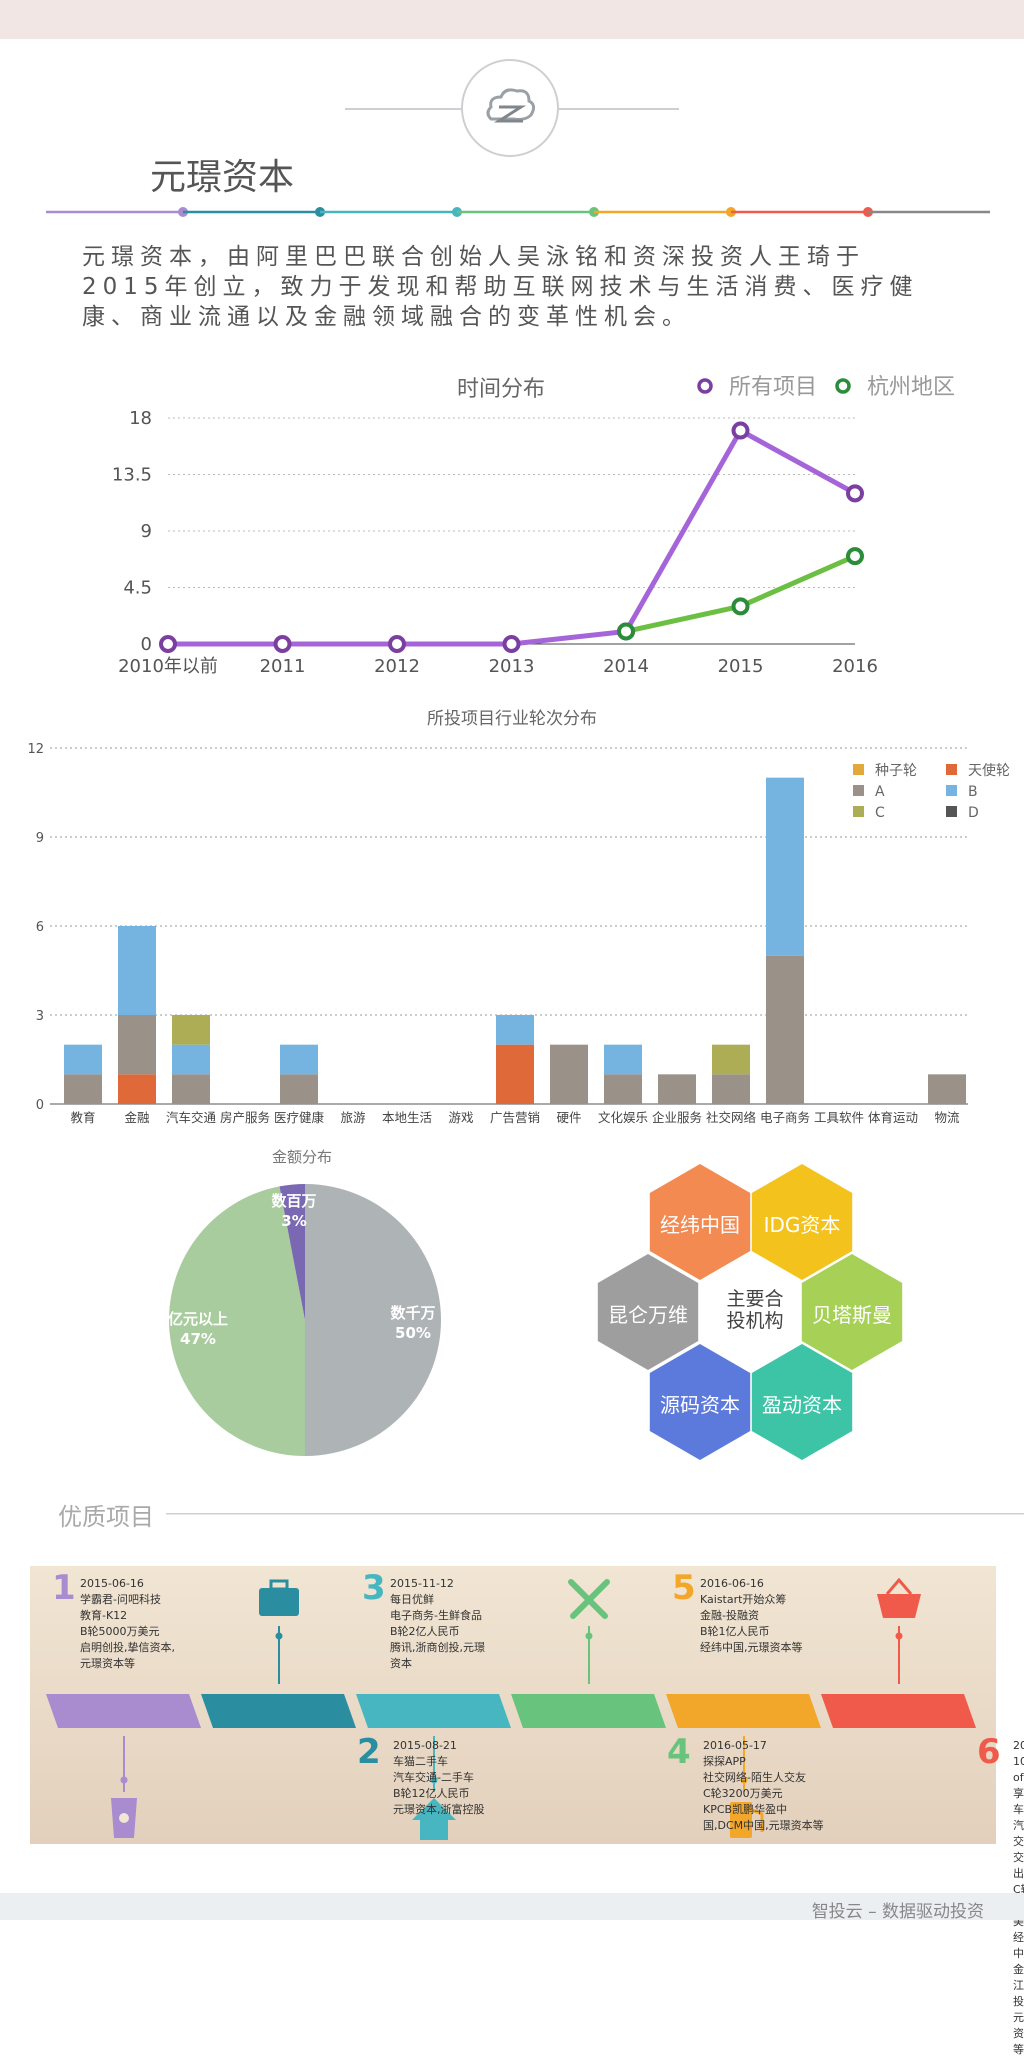 This screenshot has height=2058, width=1024. Describe the element at coordinates (802, 1405) in the screenshot. I see `institution-label: 盈动资本` at that location.